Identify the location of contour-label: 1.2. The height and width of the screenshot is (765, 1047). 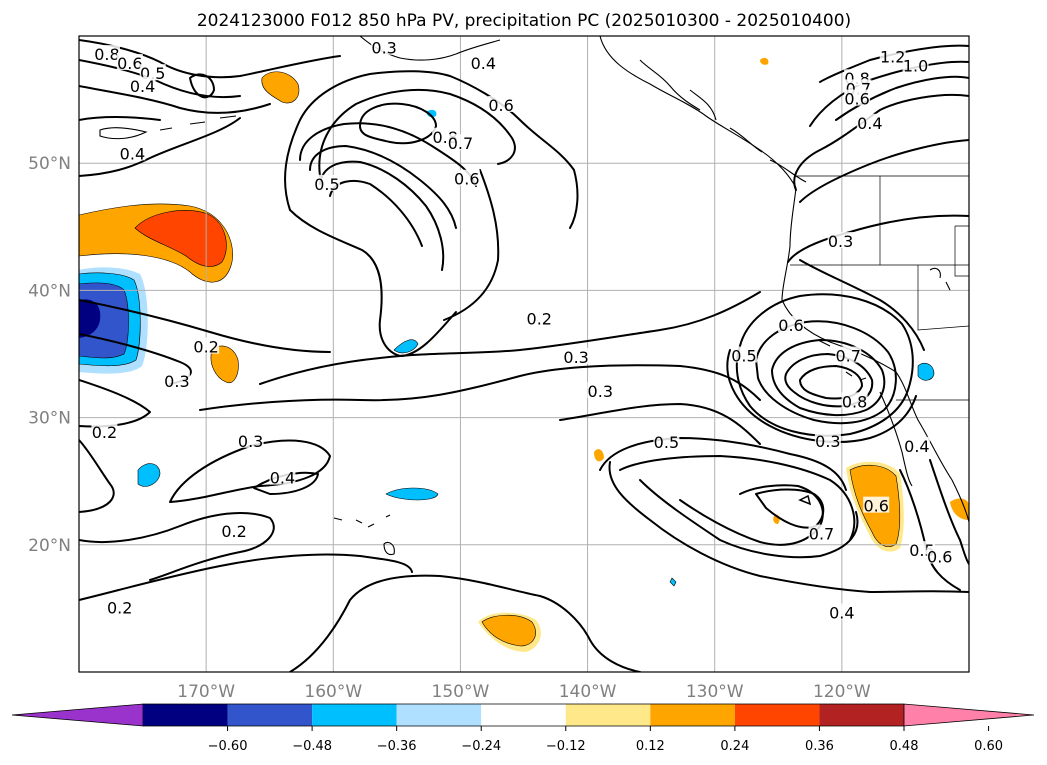
(892, 57).